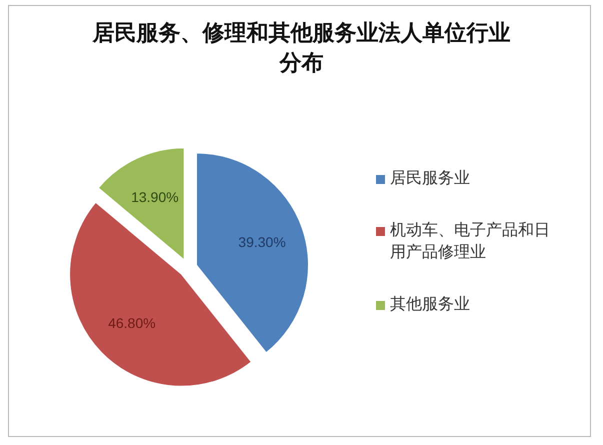 The image size is (603, 445). I want to click on data-label: 13.90%, so click(155, 196).